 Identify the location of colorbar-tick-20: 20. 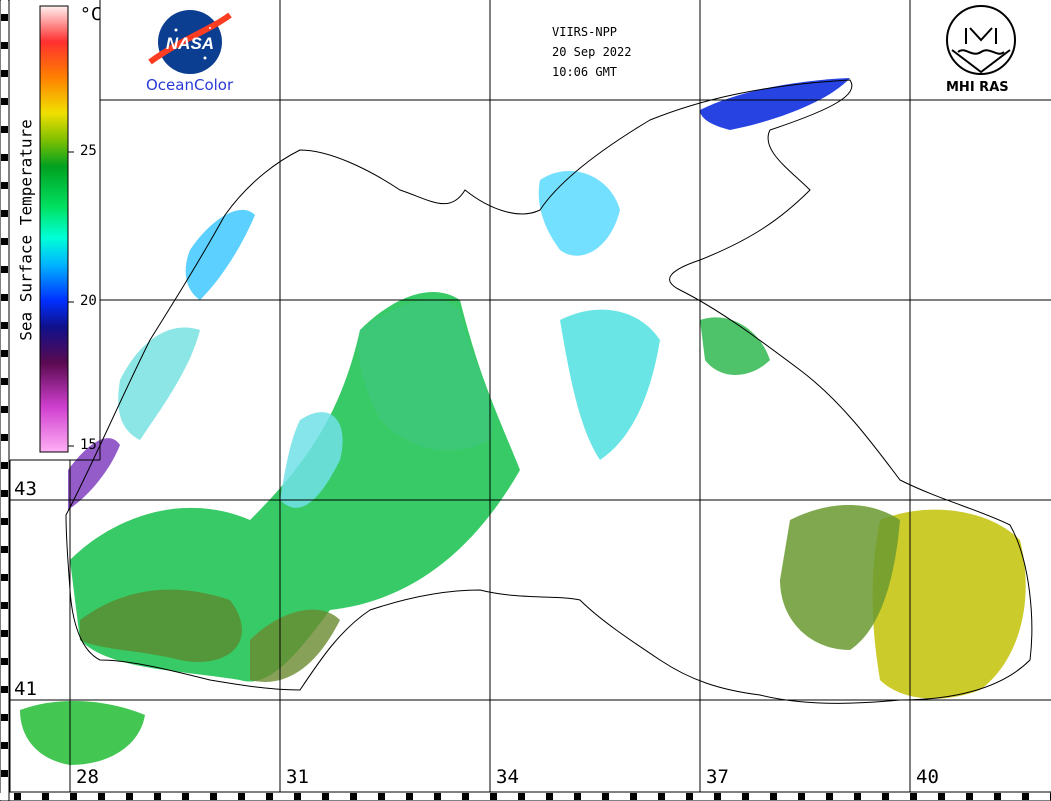
(88, 301).